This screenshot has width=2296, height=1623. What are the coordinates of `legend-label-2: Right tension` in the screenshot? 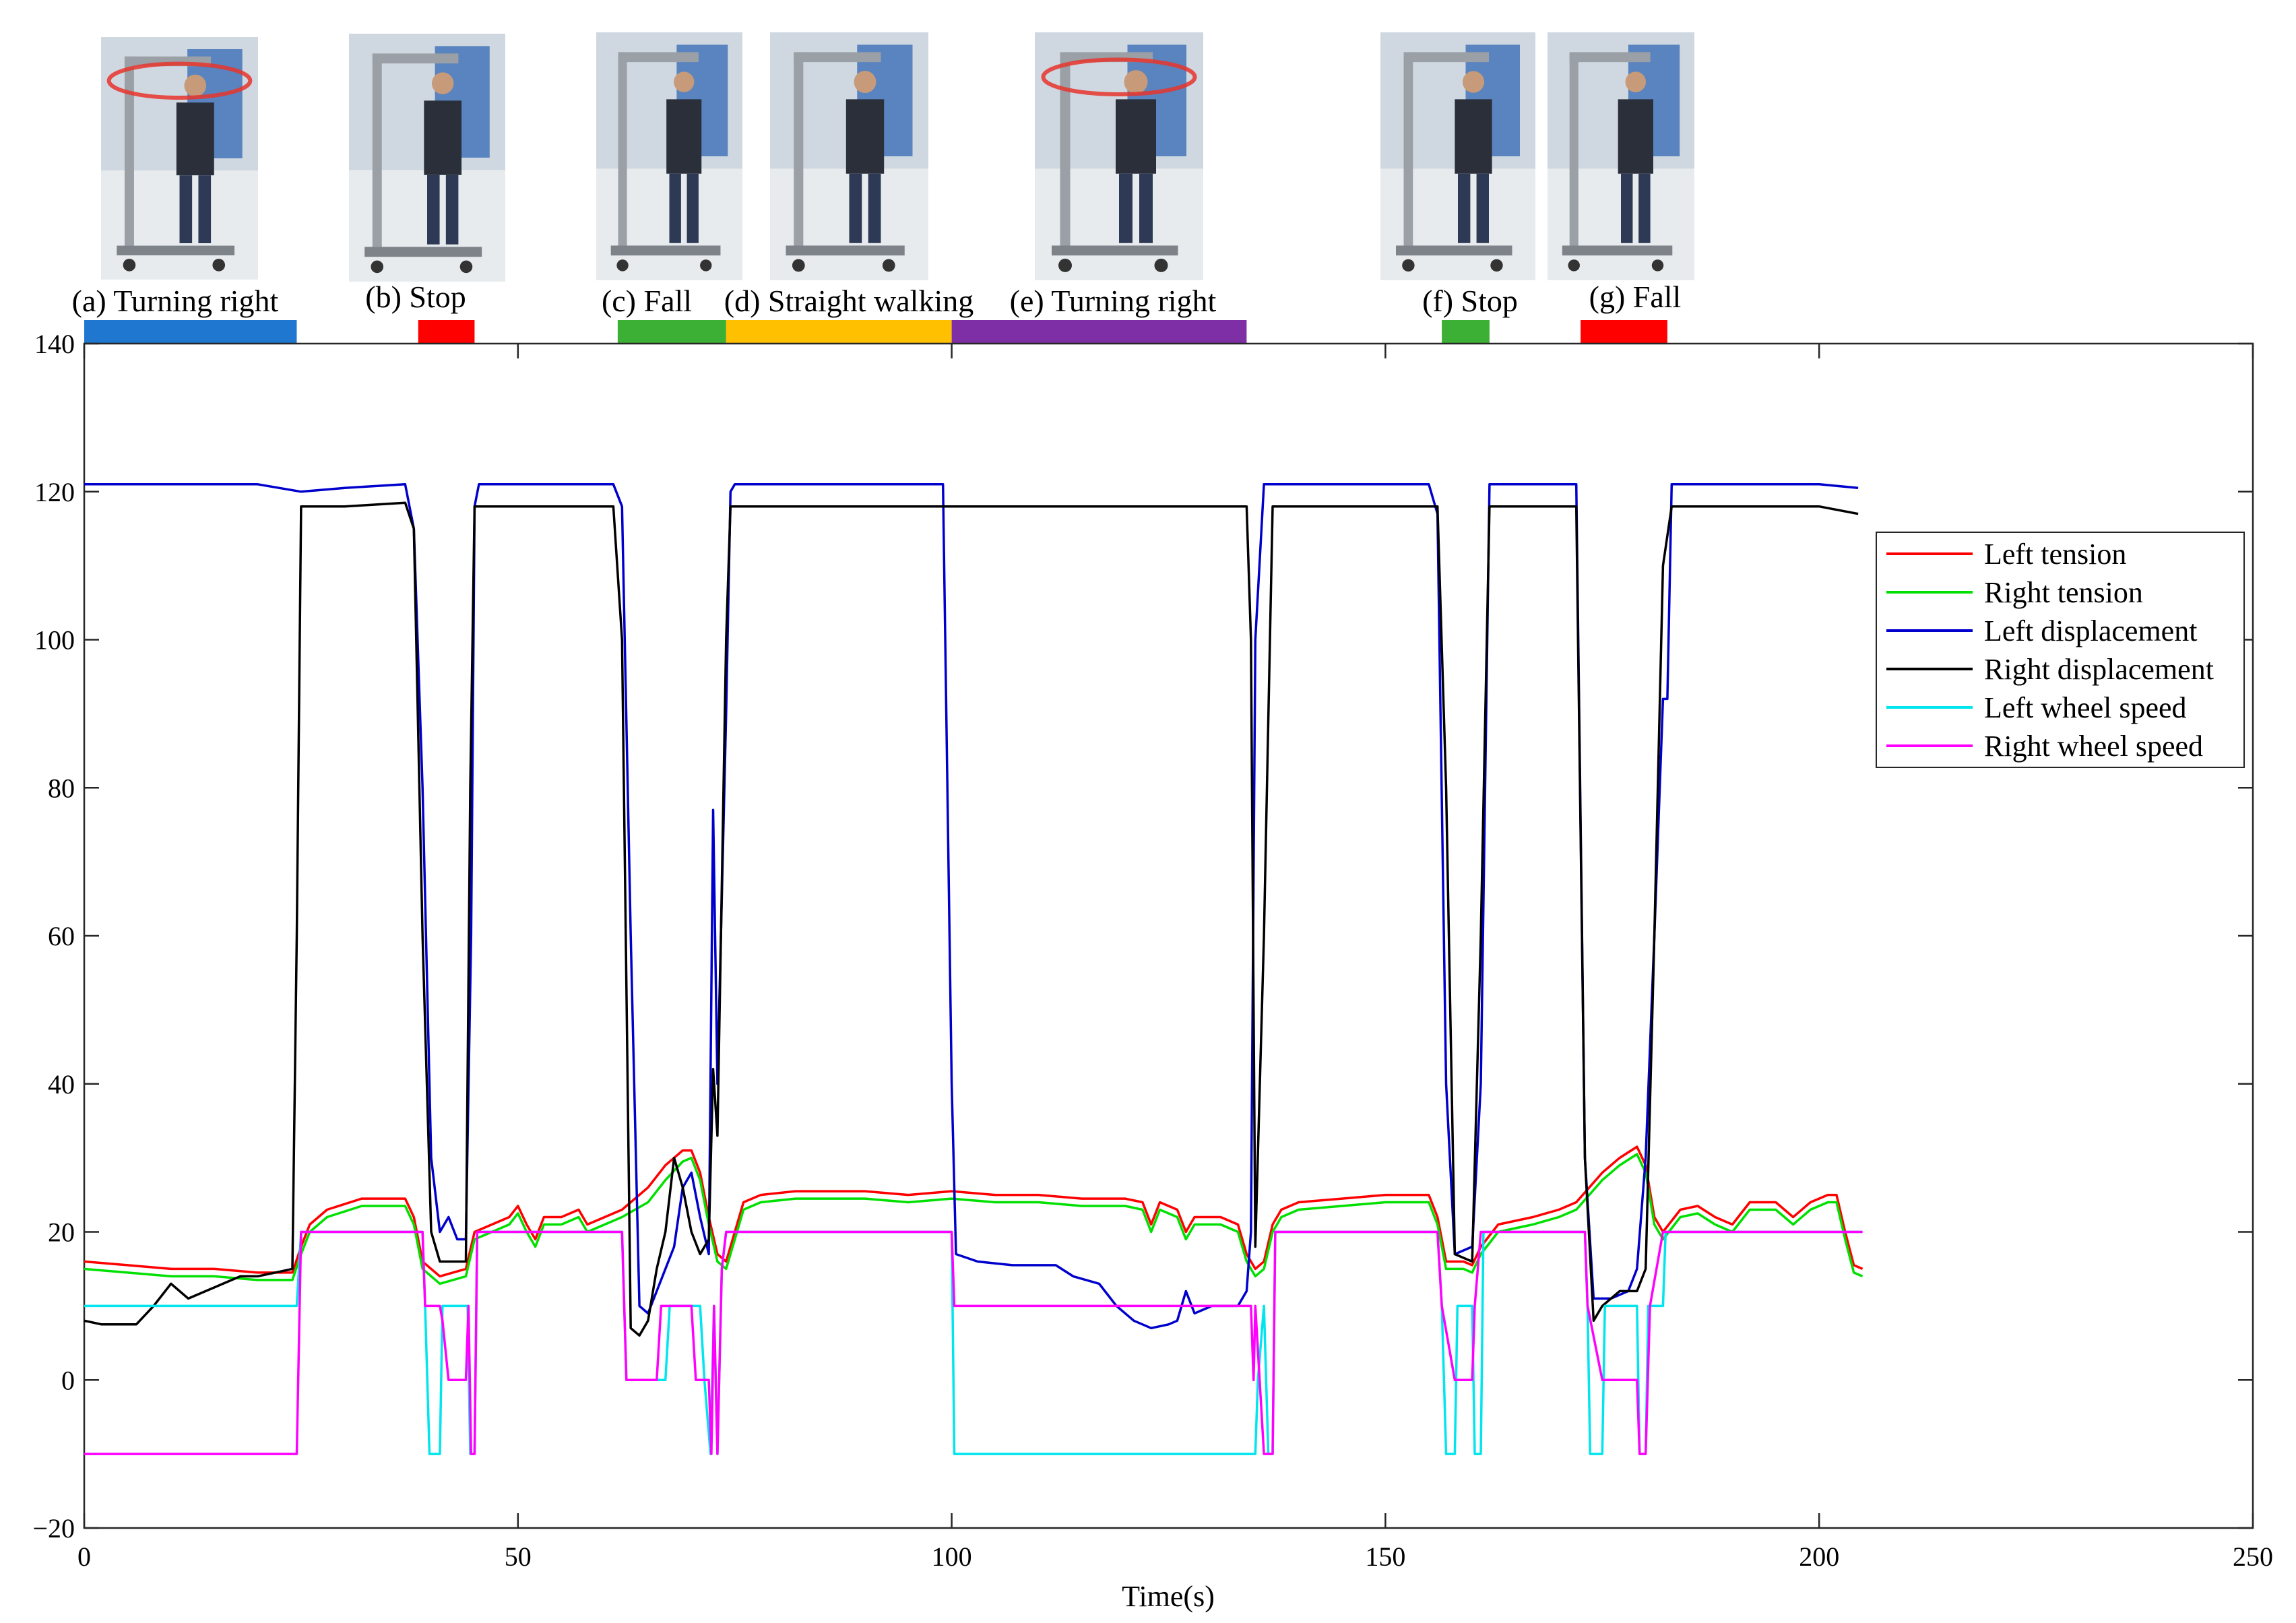 It's located at (2063, 592).